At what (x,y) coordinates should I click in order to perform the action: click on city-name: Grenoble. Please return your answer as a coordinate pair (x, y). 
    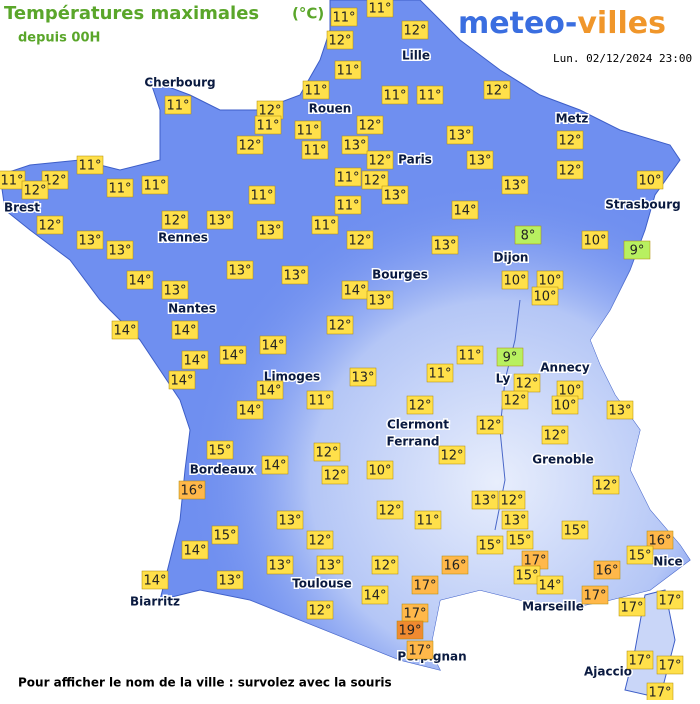
    Looking at the image, I should click on (563, 460).